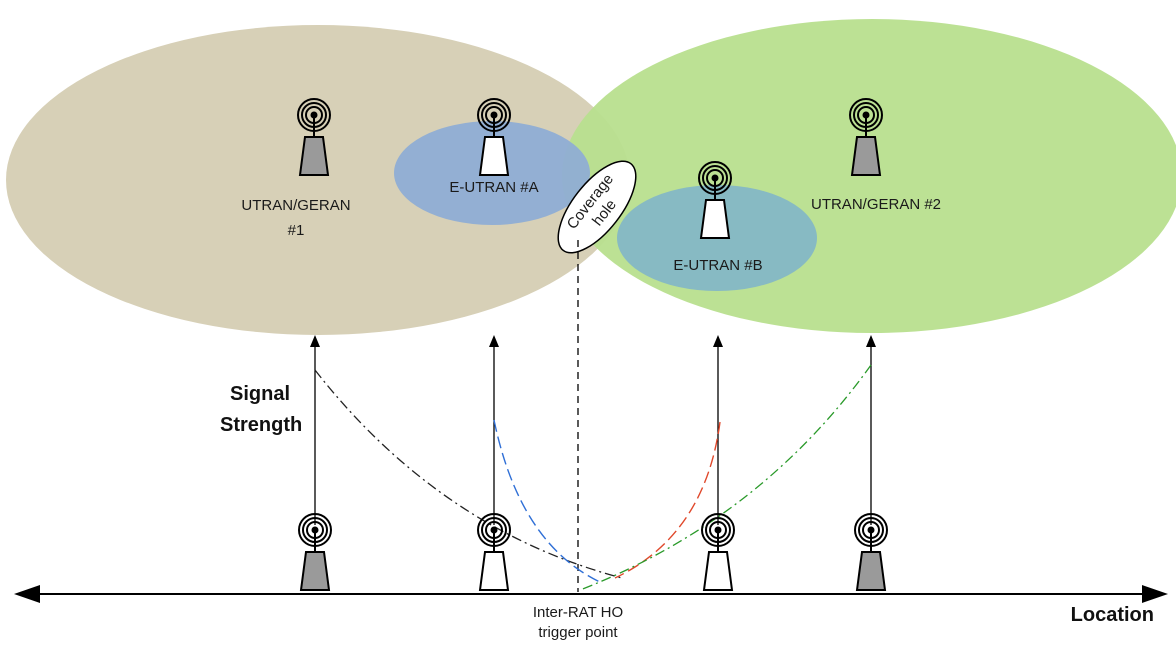 The image size is (1176, 646). I want to click on e-utran-a-ground-tower-icon, so click(494, 552).